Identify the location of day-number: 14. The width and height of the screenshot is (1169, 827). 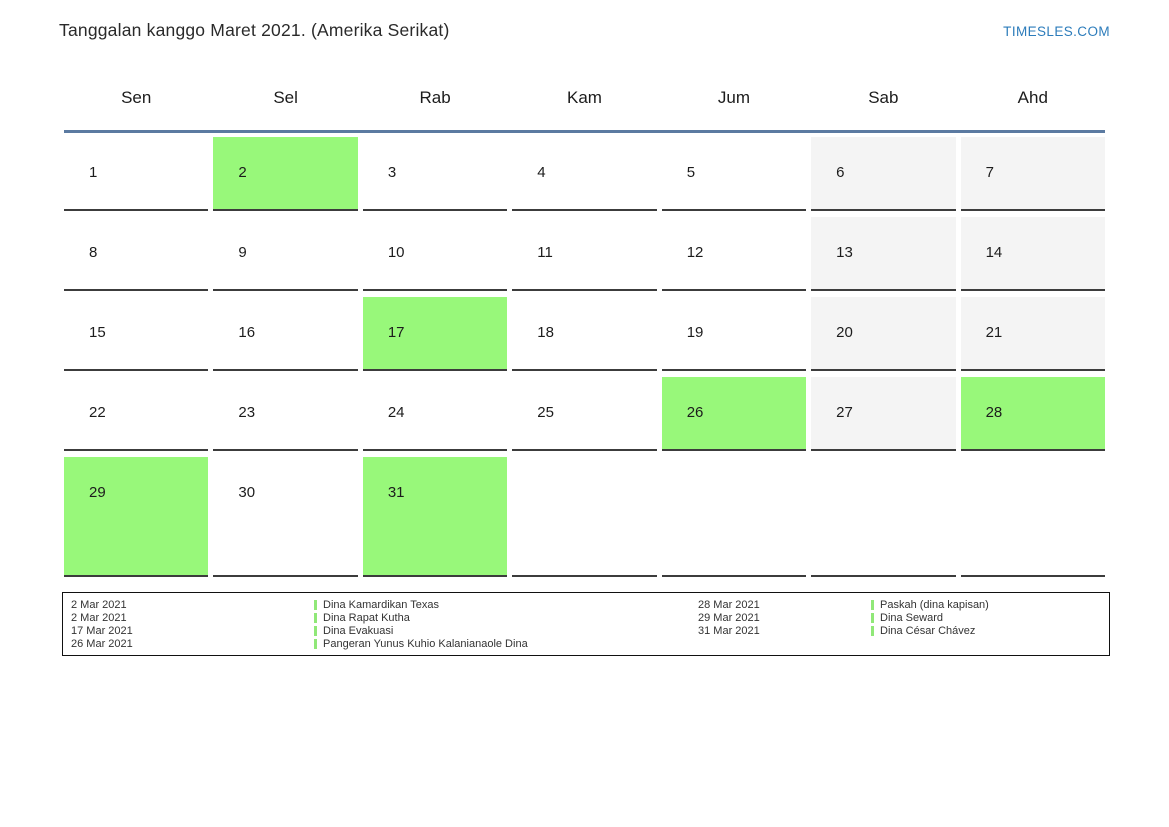
(994, 252).